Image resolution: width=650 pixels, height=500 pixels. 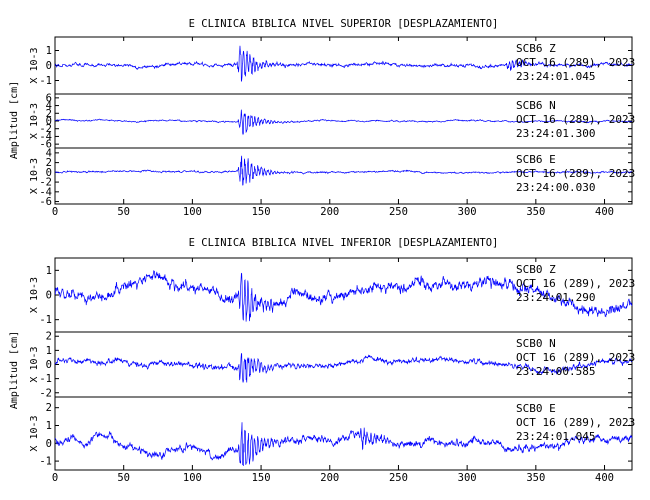 I want to click on time-label: 23:24:01.300, so click(x=555, y=133).